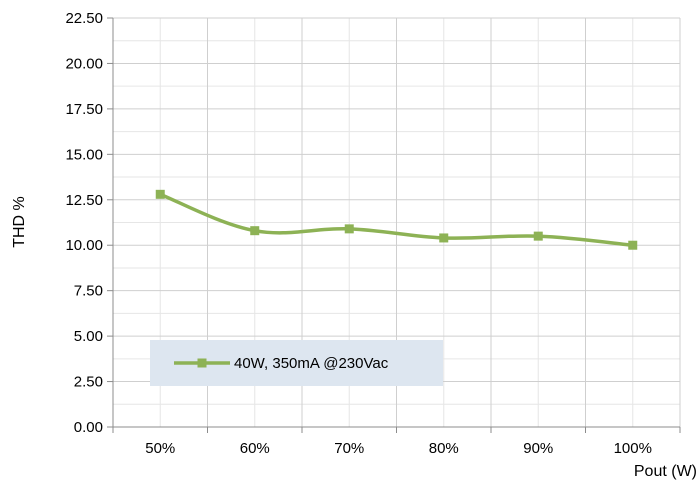  I want to click on x-tick-label: 60%, so click(255, 448).